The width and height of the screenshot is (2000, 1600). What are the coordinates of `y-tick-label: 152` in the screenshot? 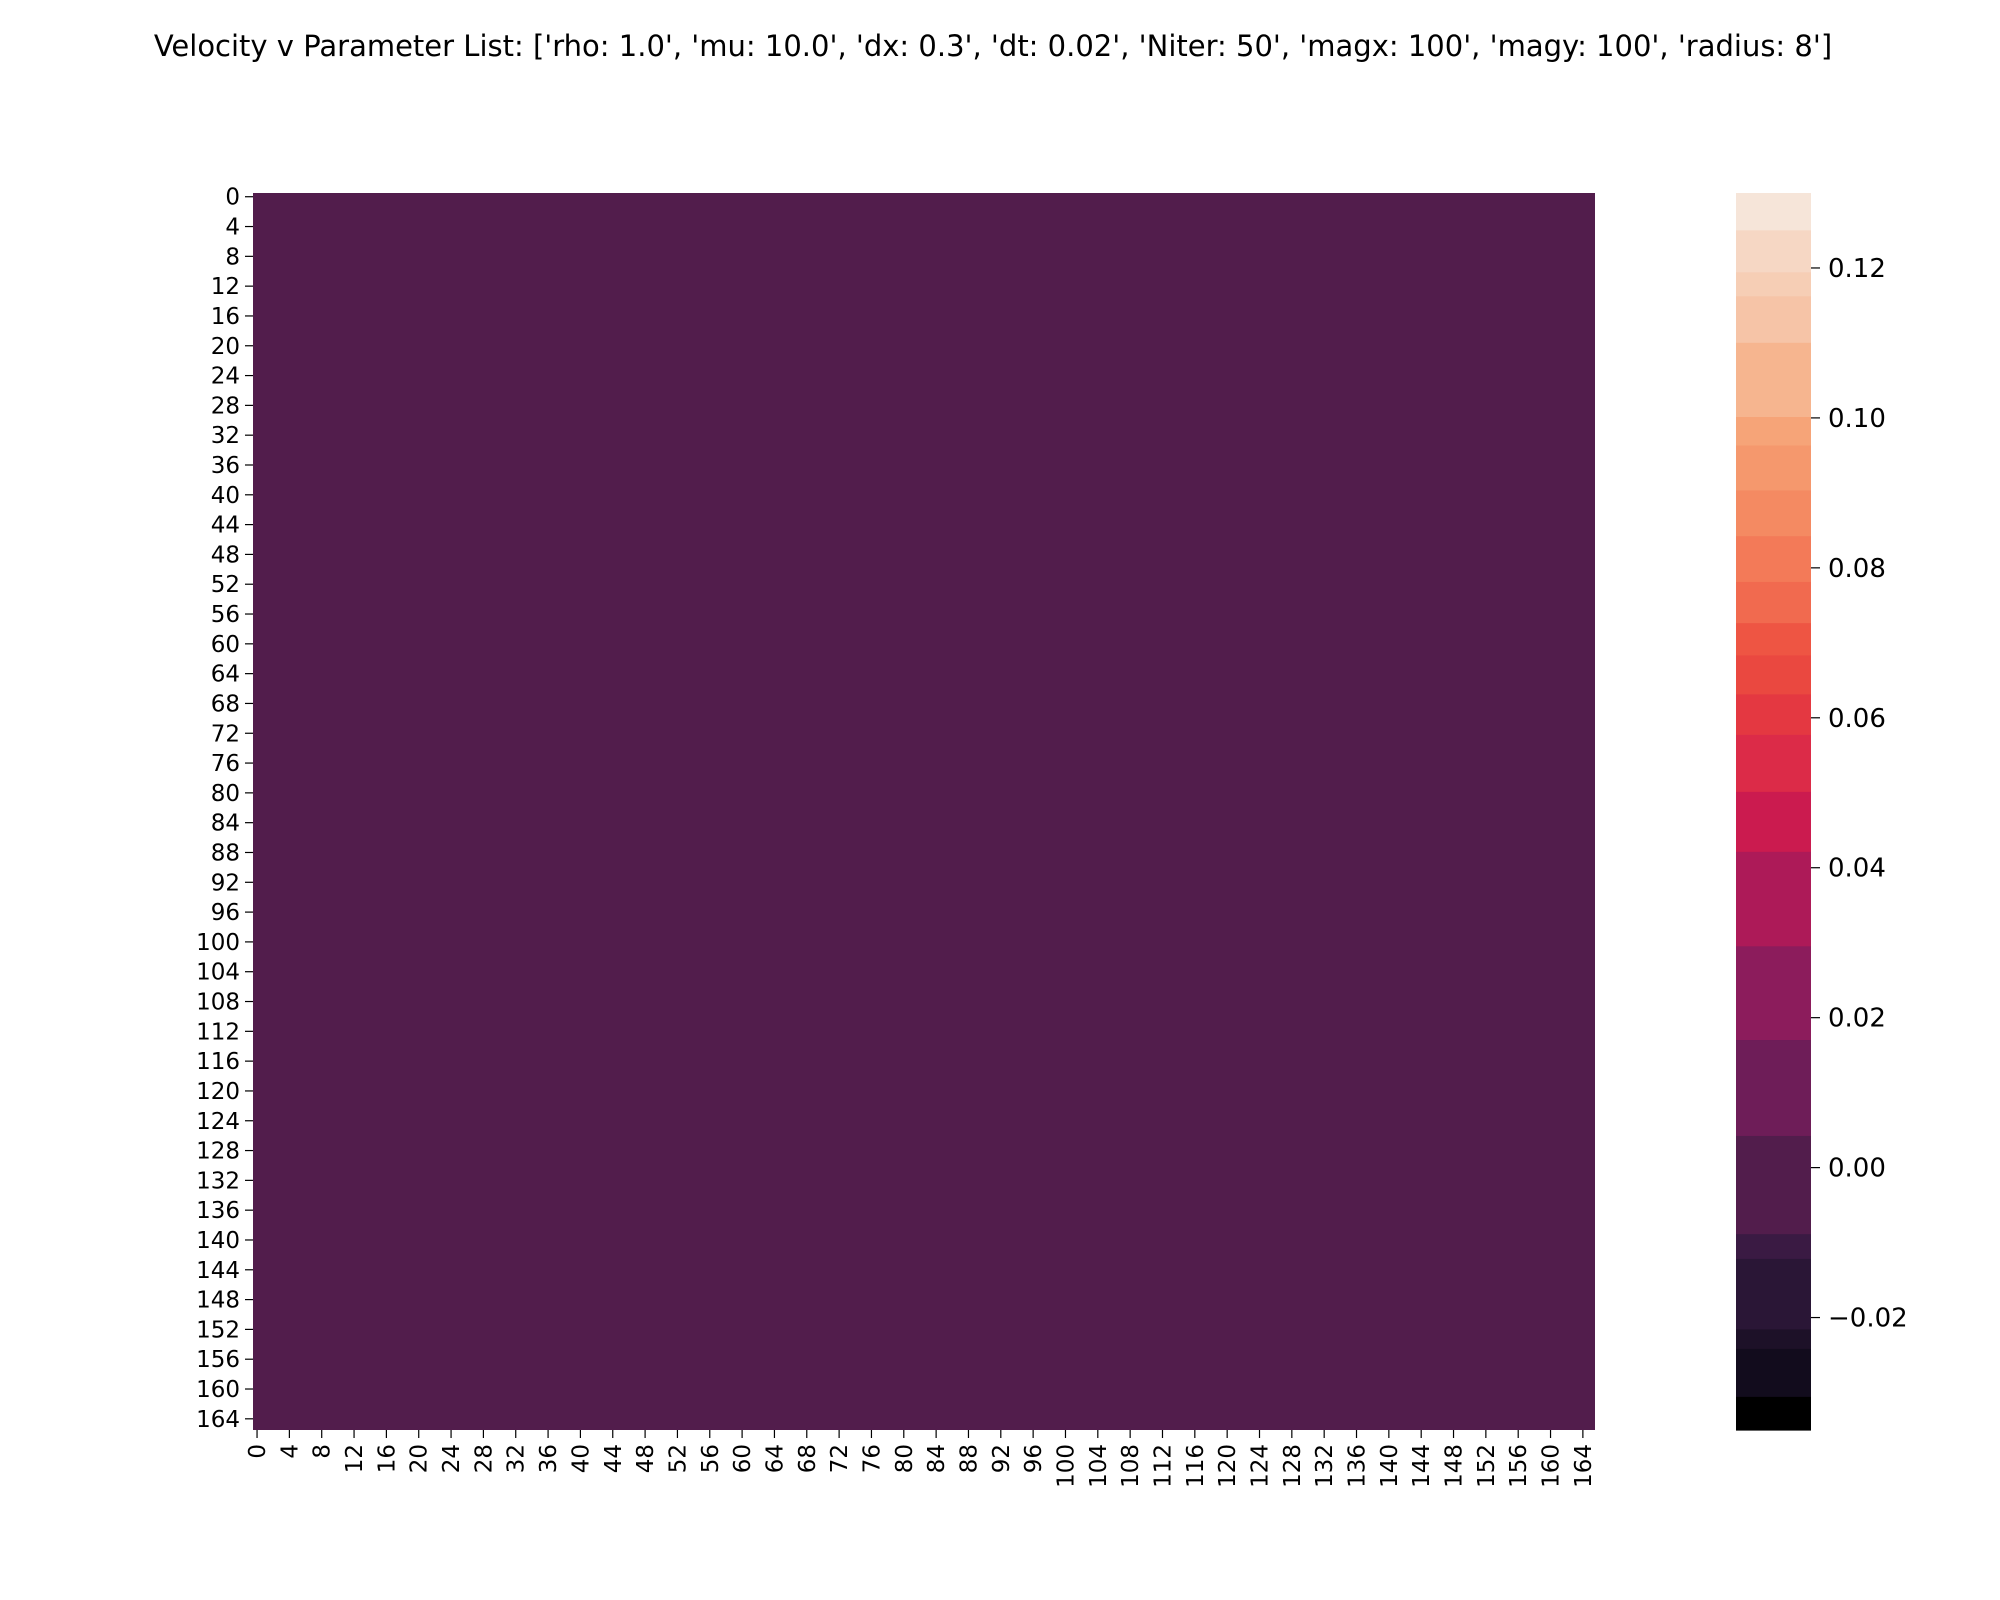 It's located at (218, 1330).